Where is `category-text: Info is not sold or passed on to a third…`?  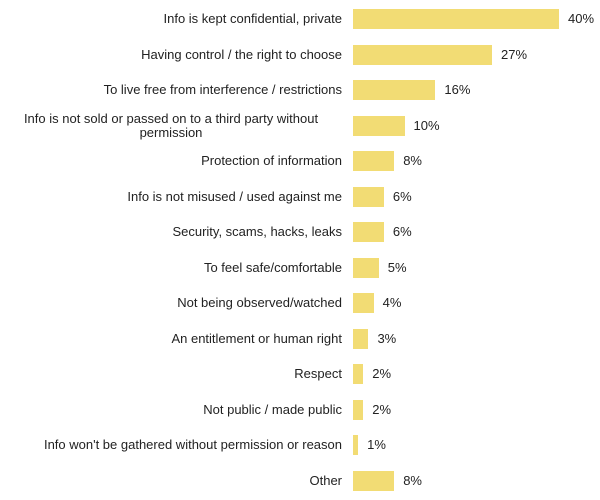
category-text: Info is not sold or passed on to a third… is located at coordinates (171, 125).